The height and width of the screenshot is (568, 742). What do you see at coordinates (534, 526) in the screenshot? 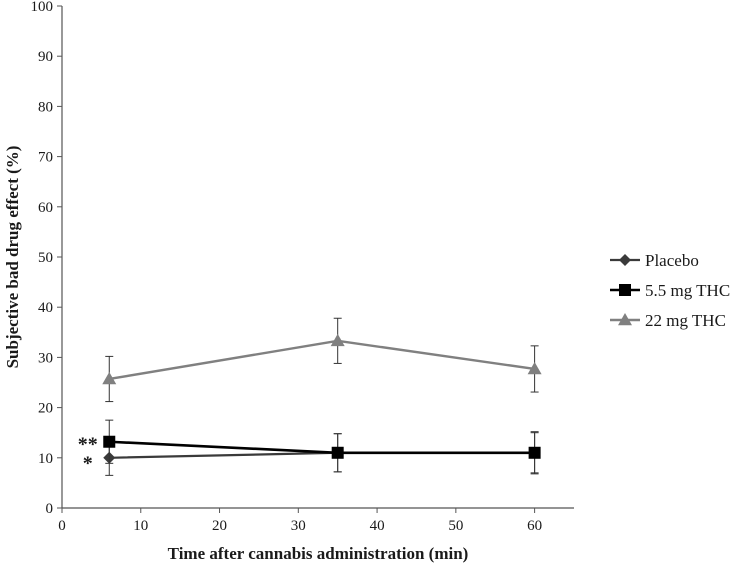
I see `x-tick-label: 60` at bounding box center [534, 526].